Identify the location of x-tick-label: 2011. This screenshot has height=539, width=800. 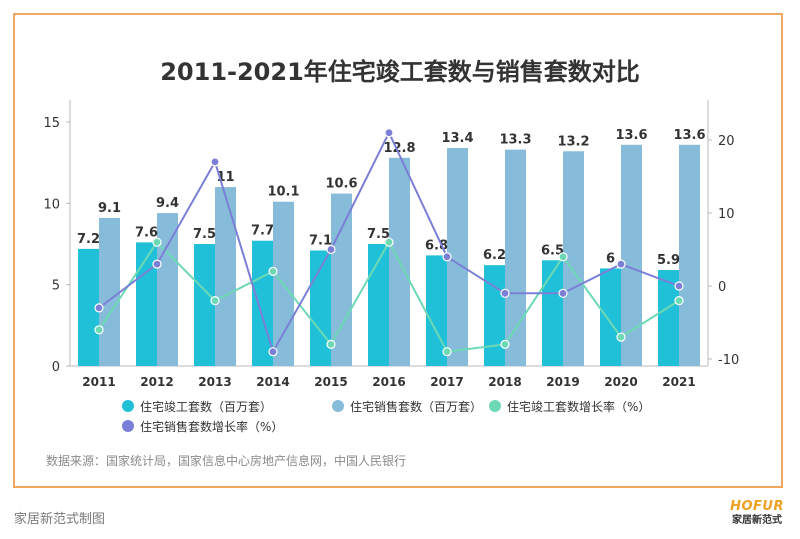
(98, 382).